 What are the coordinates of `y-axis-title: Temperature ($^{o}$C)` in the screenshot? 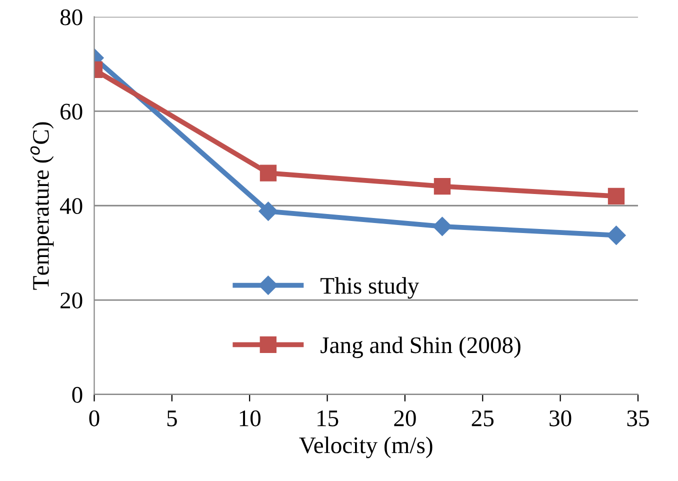 It's located at (42, 206).